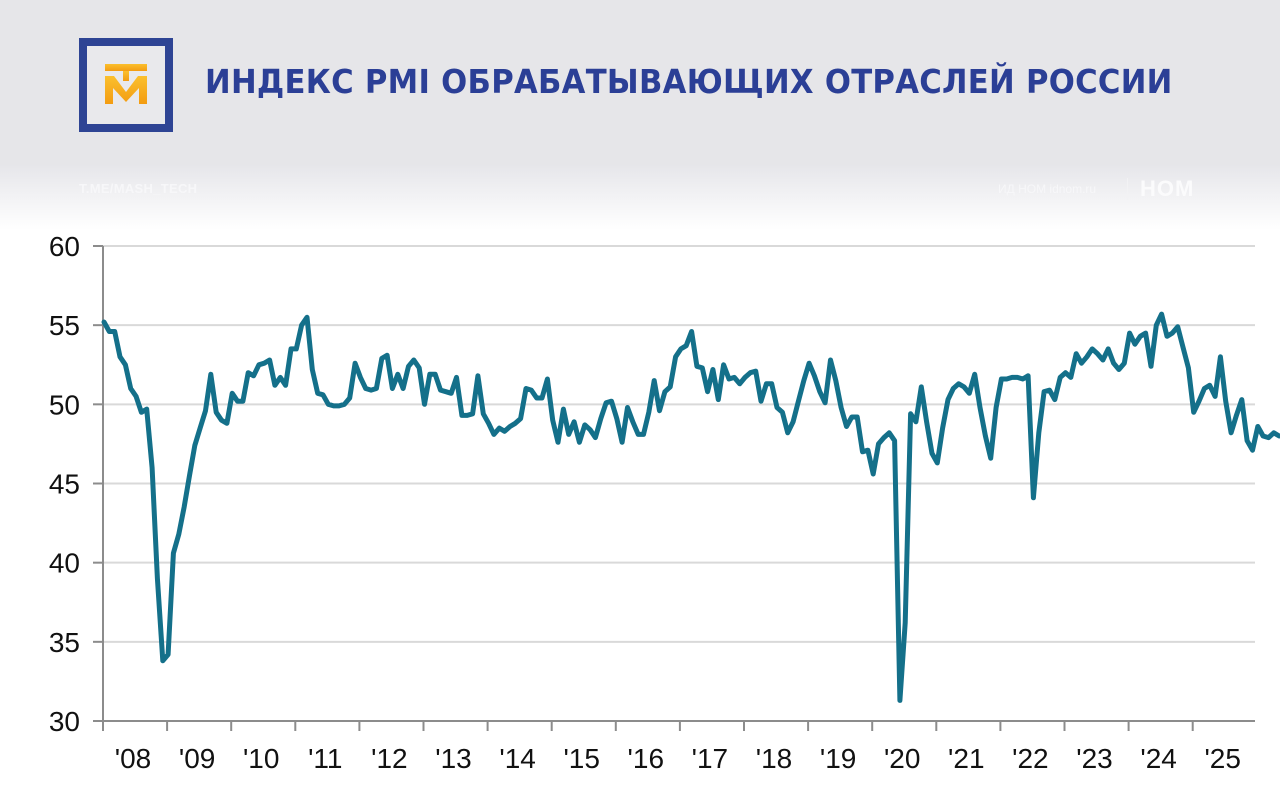  Describe the element at coordinates (581, 758) in the screenshot. I see `x-tick-label: '15` at that location.